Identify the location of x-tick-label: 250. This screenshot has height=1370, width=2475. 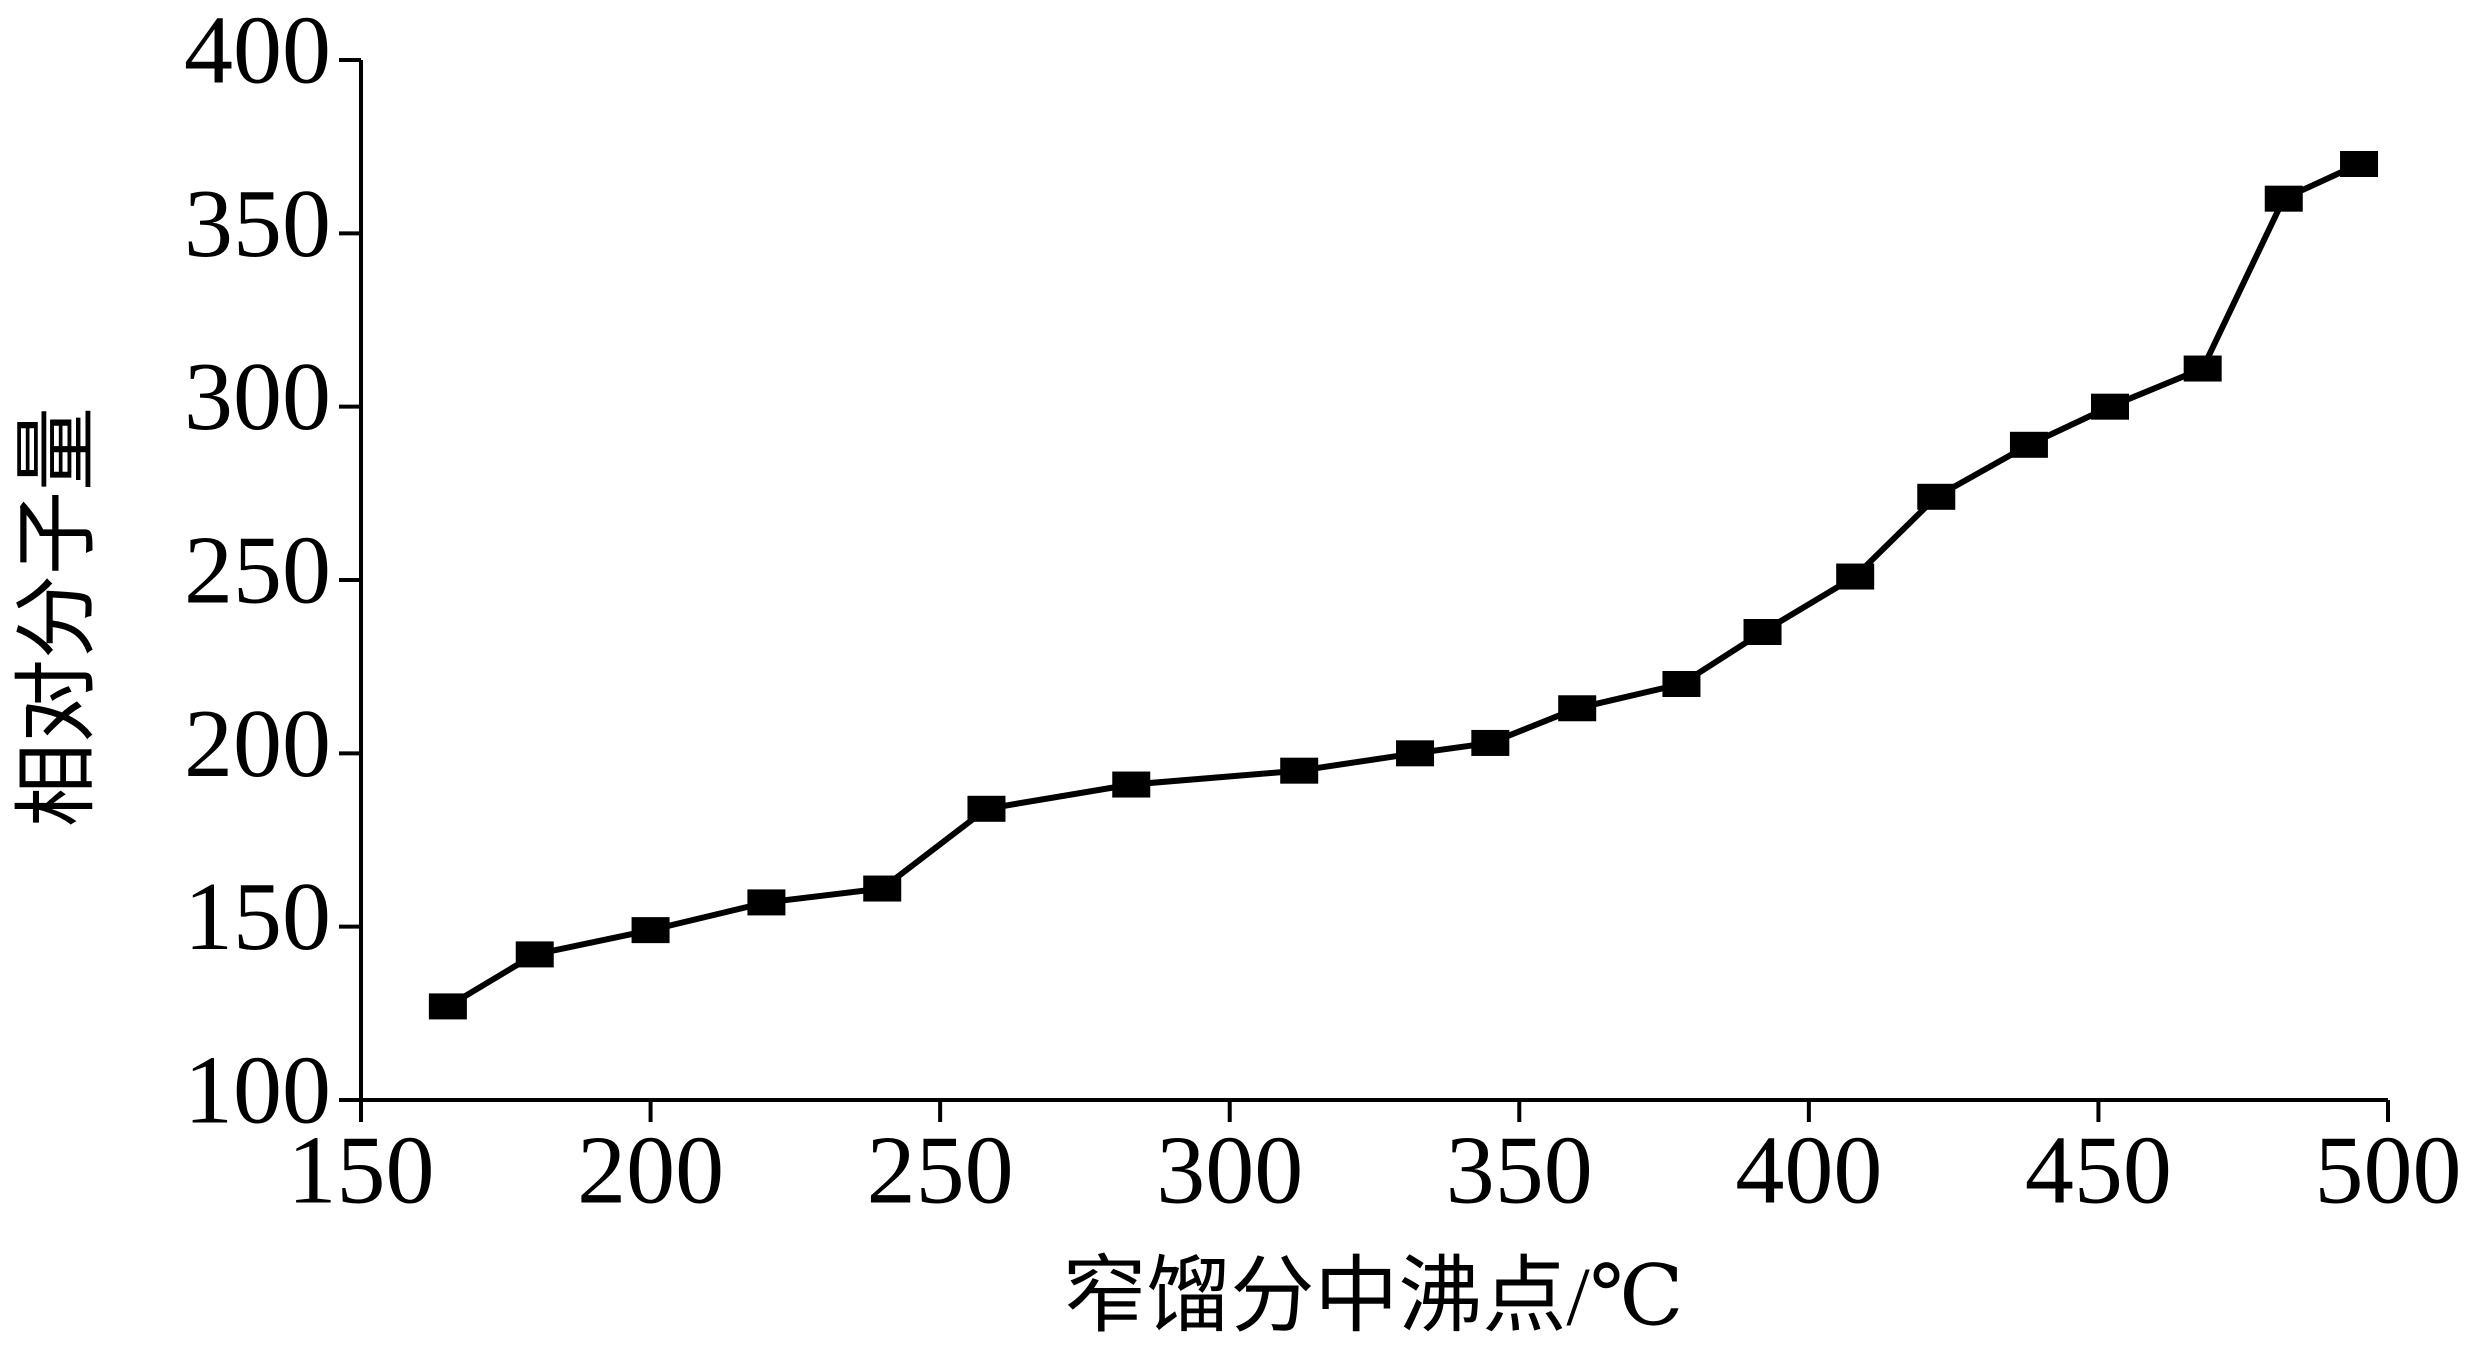
(940, 1170).